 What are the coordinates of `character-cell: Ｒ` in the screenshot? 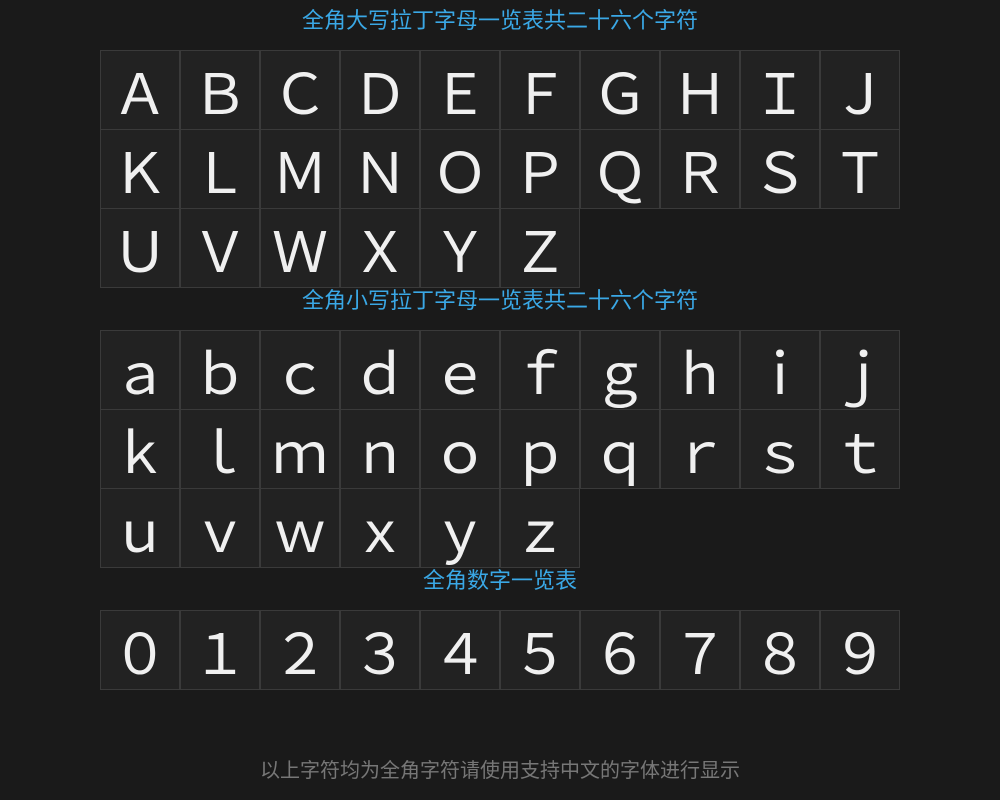 It's located at (700, 169).